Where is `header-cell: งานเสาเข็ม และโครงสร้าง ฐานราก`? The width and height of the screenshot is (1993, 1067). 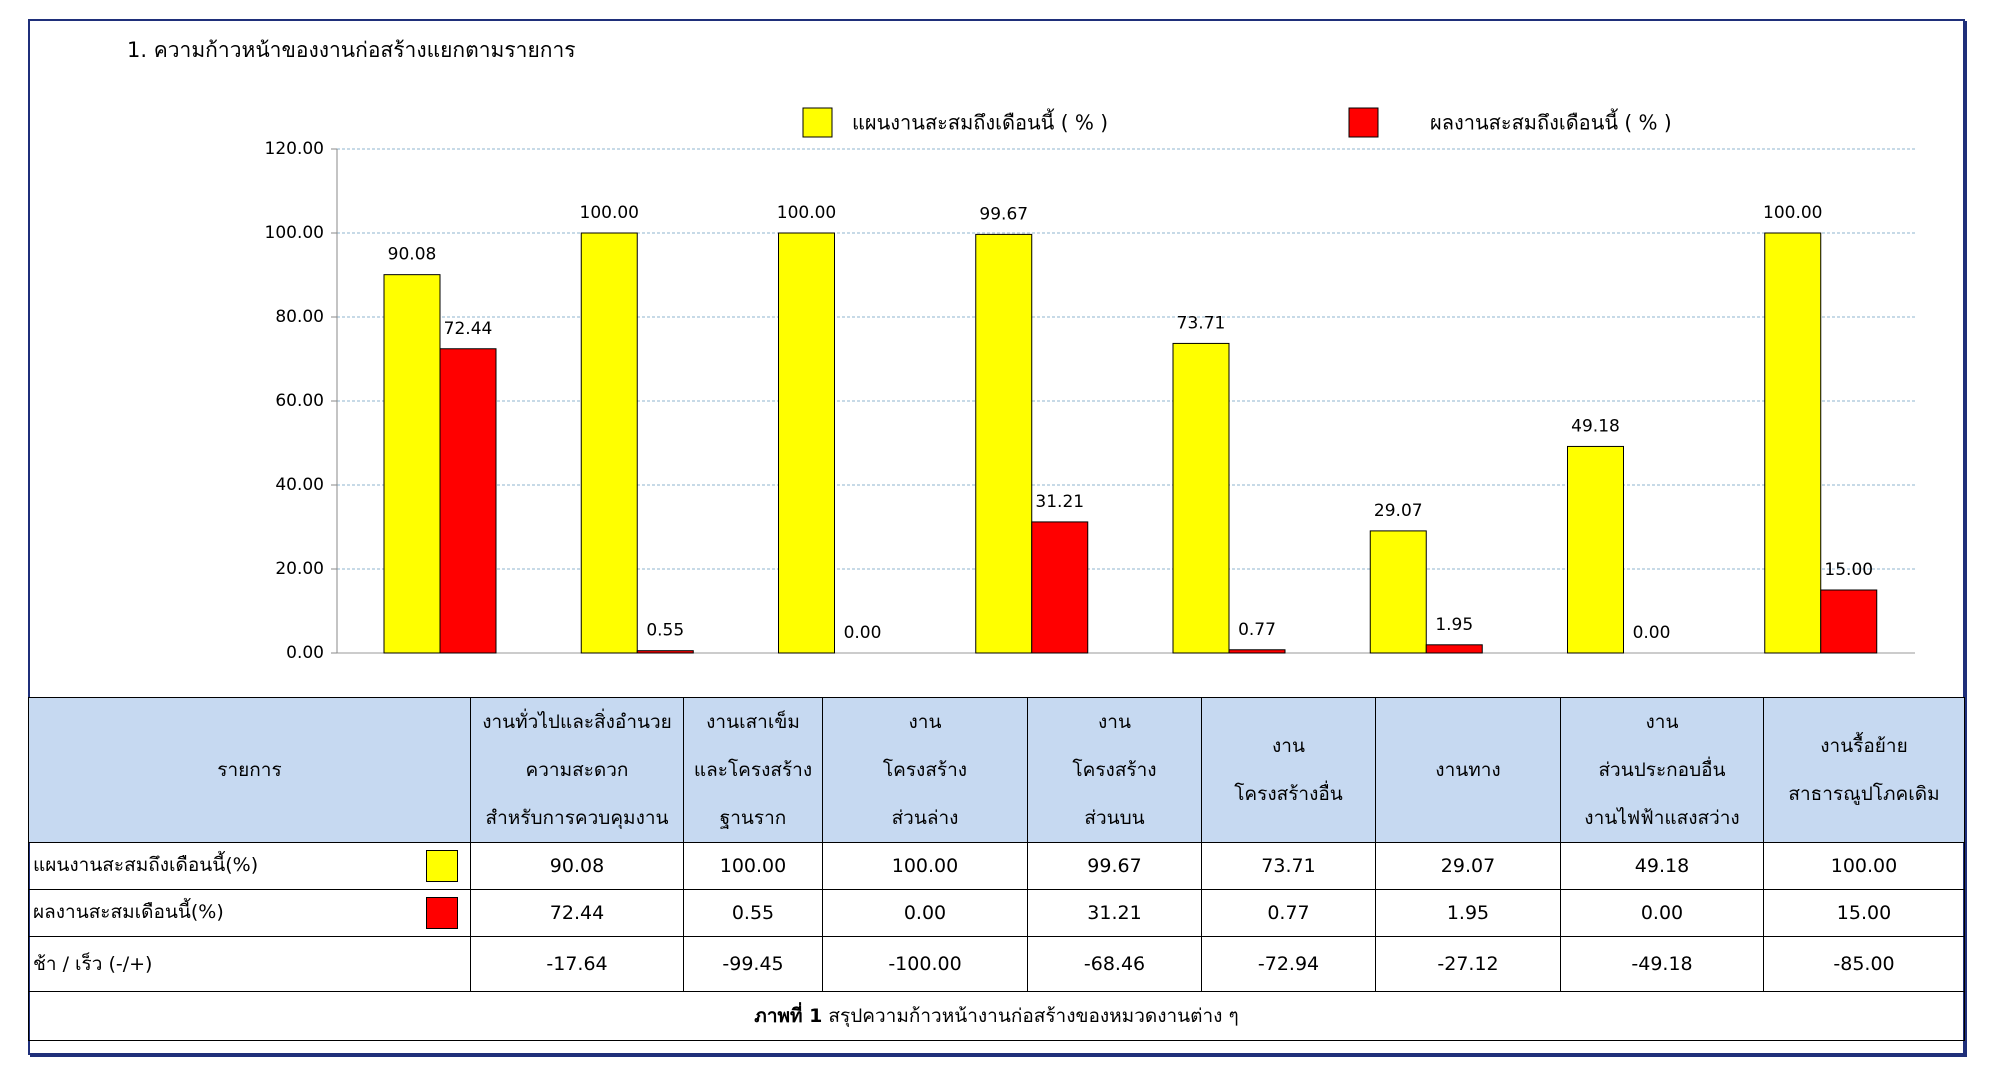
header-cell: งานเสาเข็ม และโครงสร้าง ฐานราก is located at coordinates (753, 770).